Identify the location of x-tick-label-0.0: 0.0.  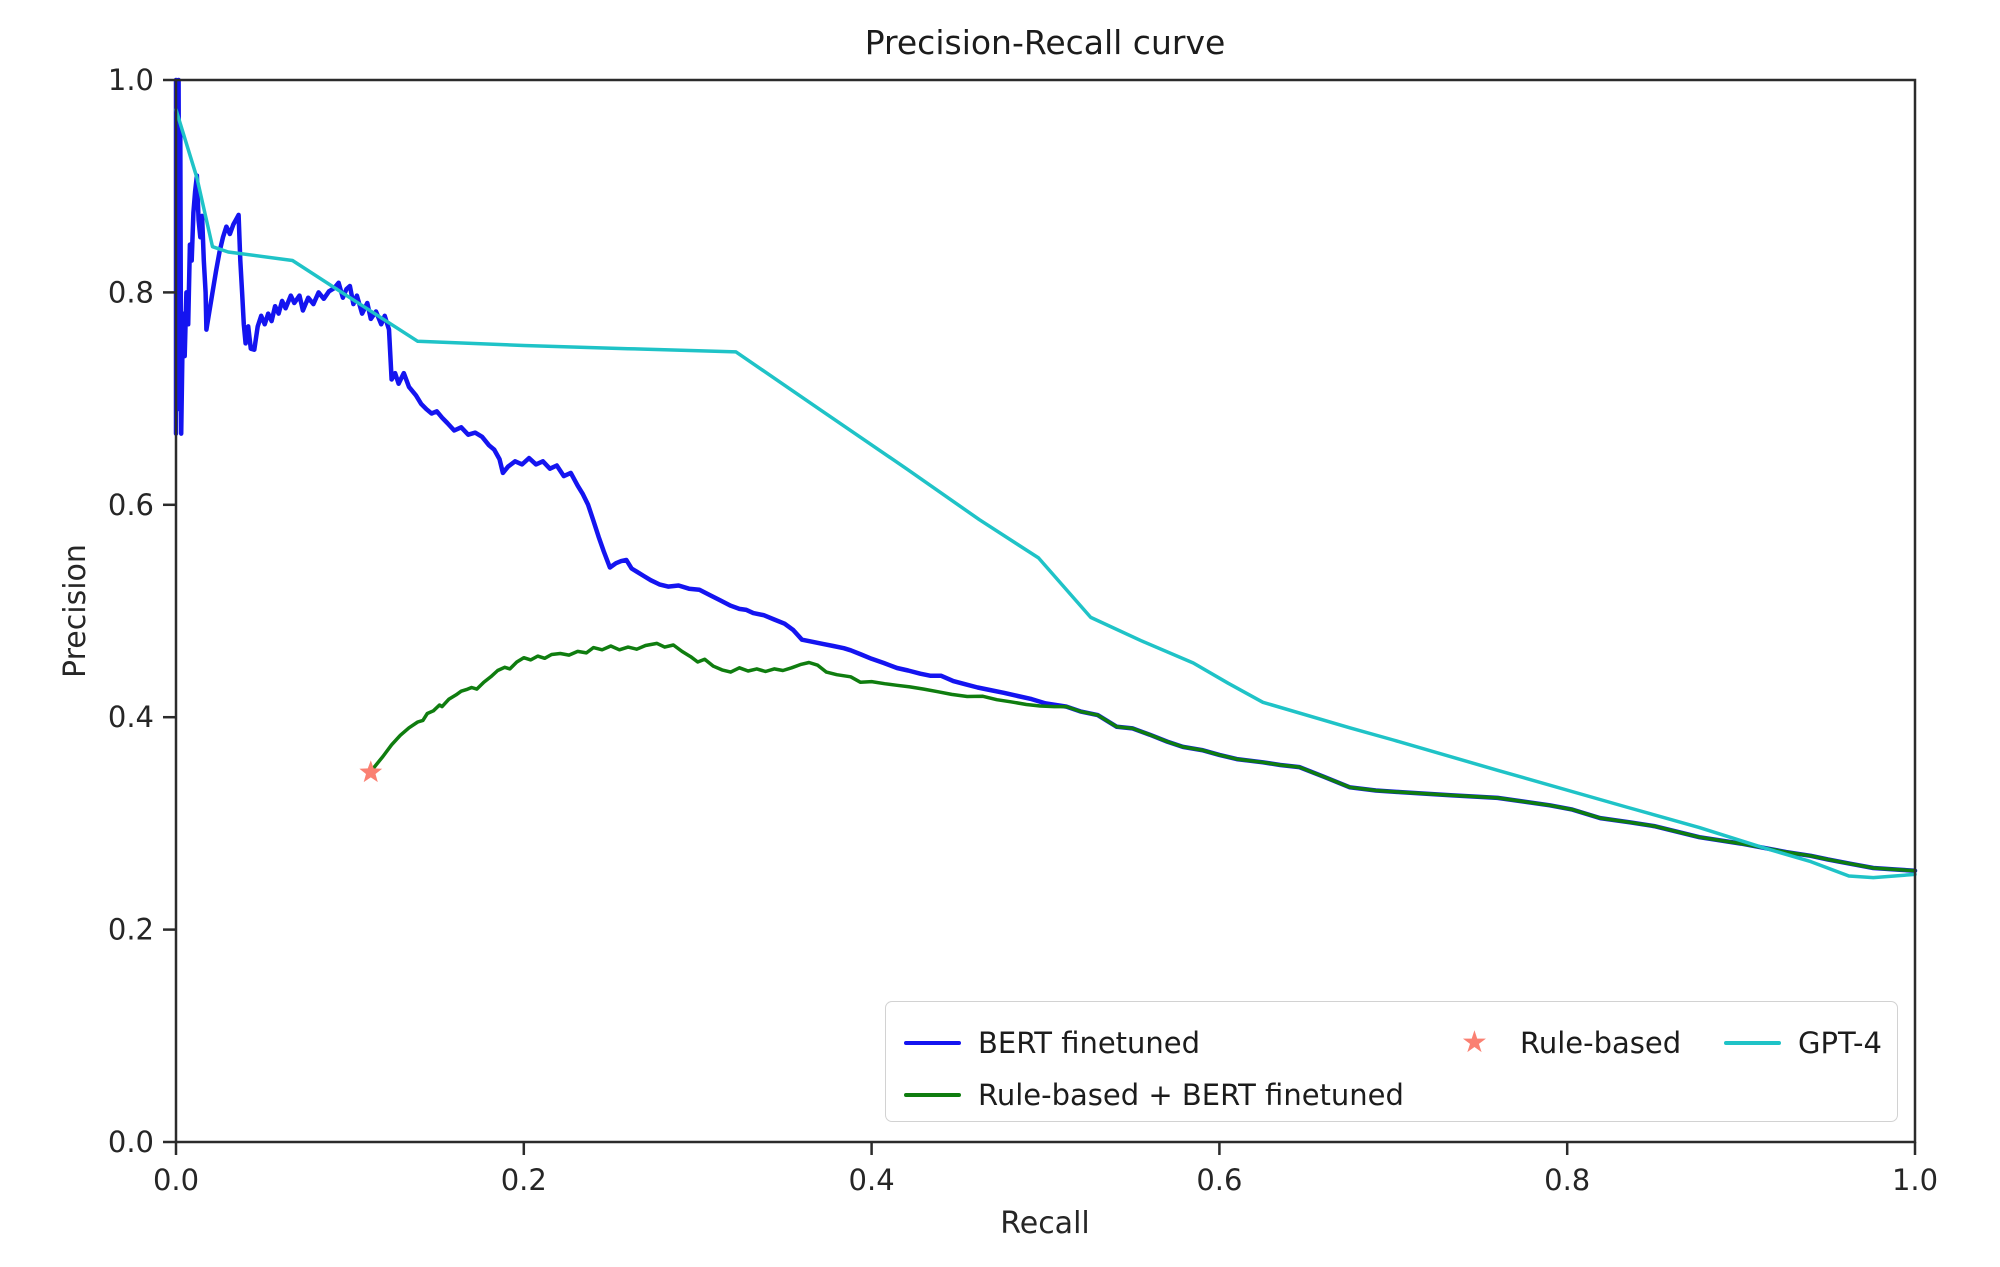
(176, 1180).